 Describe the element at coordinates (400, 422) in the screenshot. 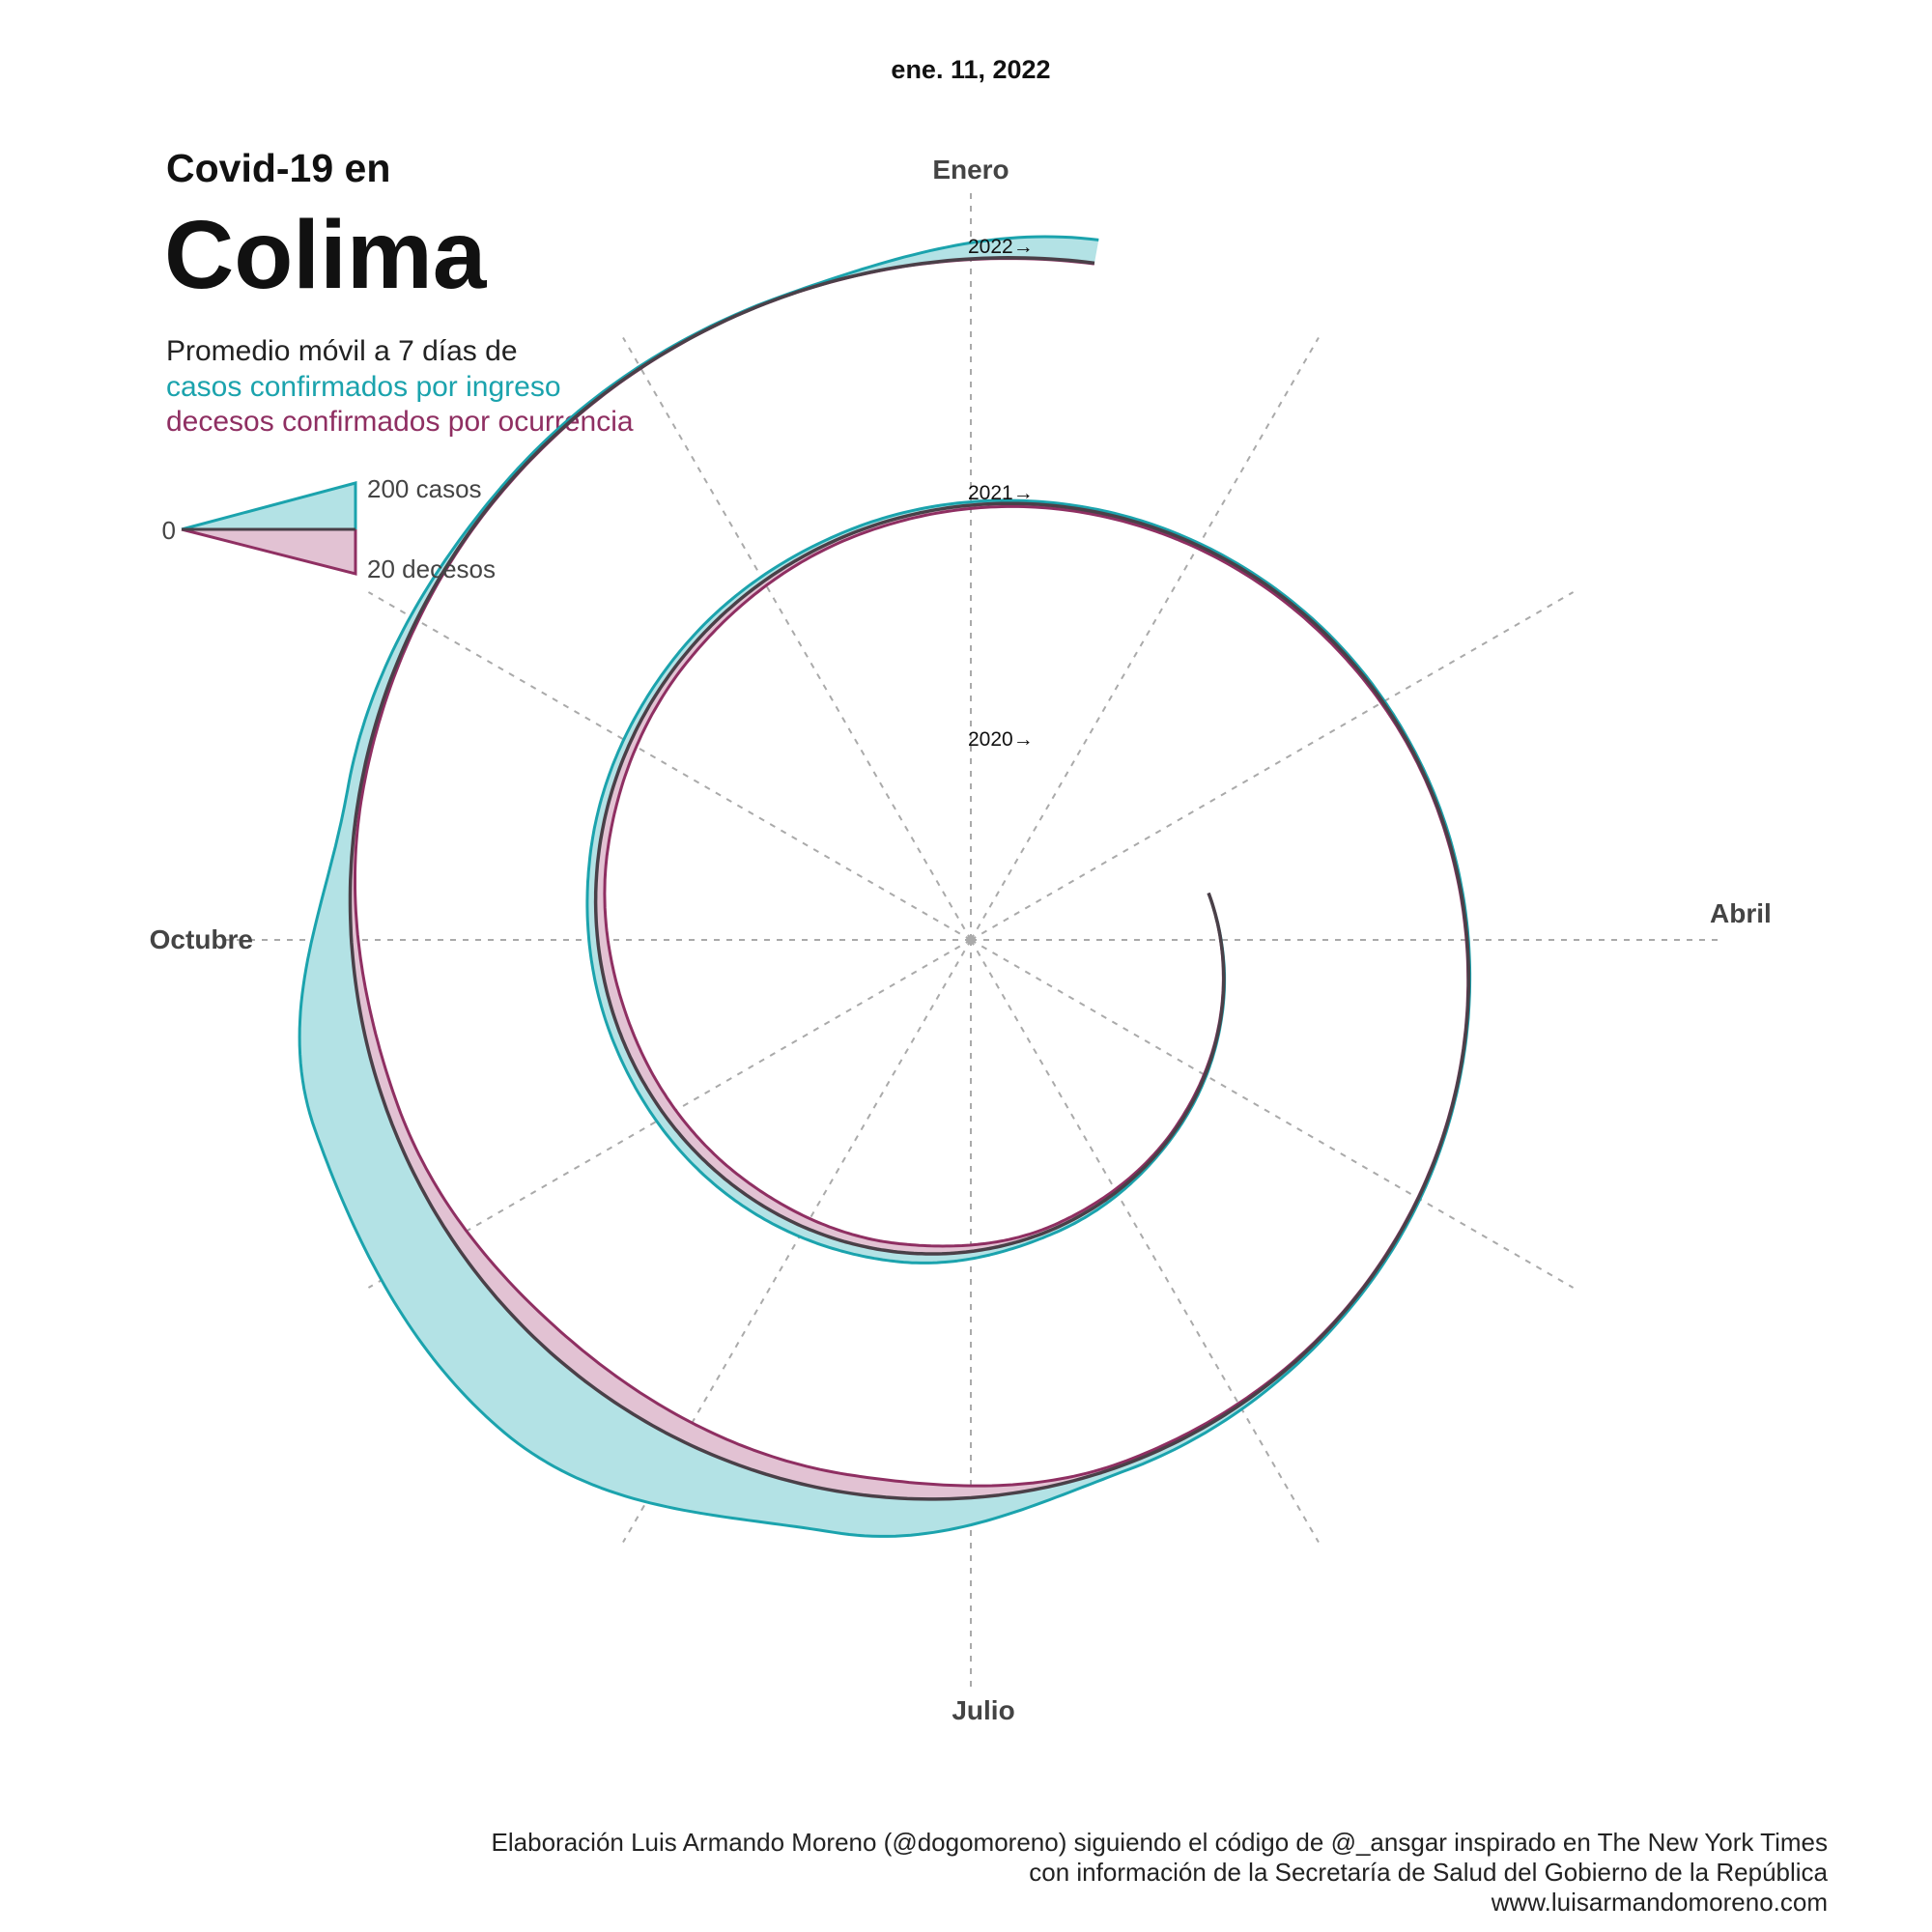

I see `description-deaths: decesos confirmados por ocurrencia` at that location.